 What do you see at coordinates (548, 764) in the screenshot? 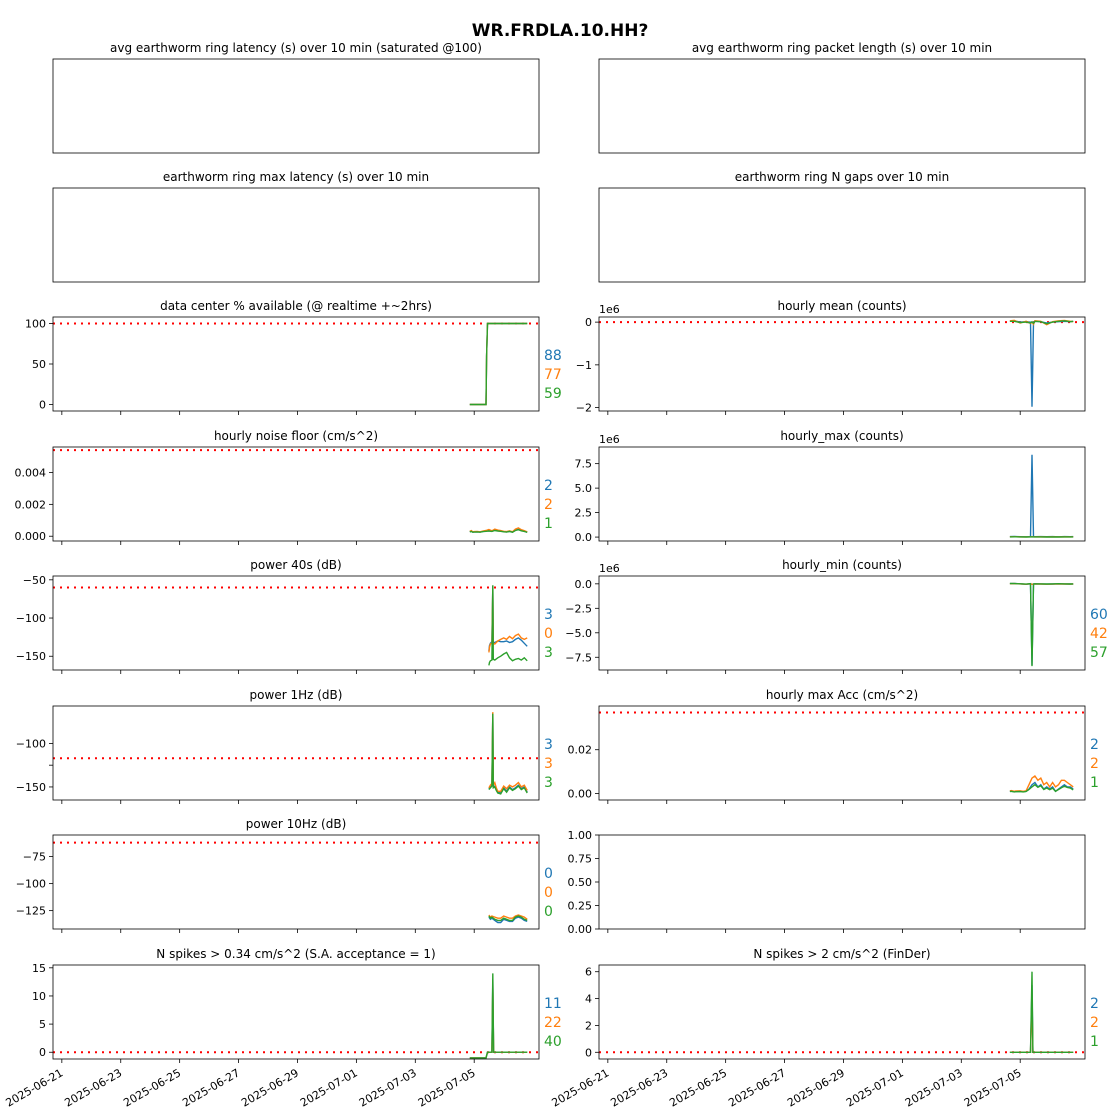
I see `count-annotation-2: 3` at bounding box center [548, 764].